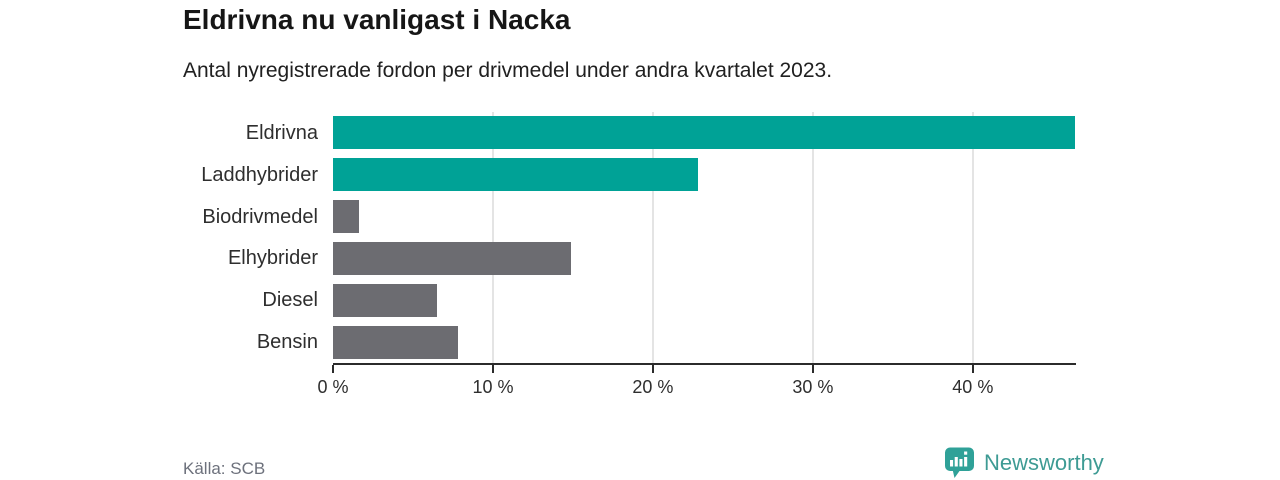 The height and width of the screenshot is (480, 1280). I want to click on x-axis-tick-label: 10 %, so click(493, 387).